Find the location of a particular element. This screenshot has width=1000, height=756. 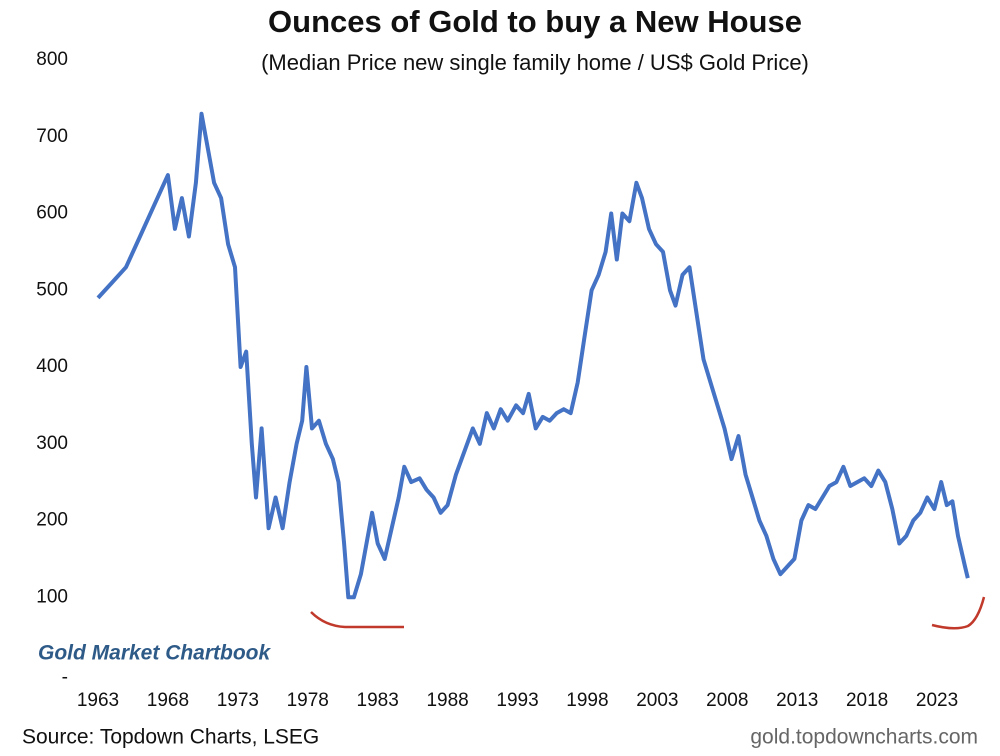

x-tick-label: 1988 is located at coordinates (447, 700).